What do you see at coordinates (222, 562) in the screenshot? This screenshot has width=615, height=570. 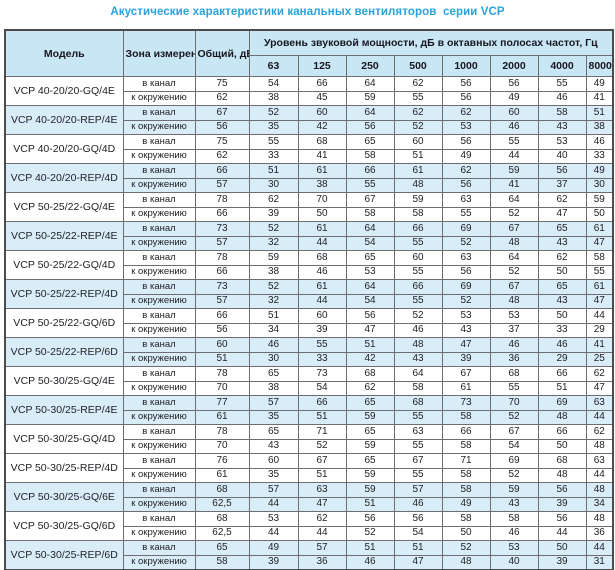 I see `total-dba-cell: 58` at bounding box center [222, 562].